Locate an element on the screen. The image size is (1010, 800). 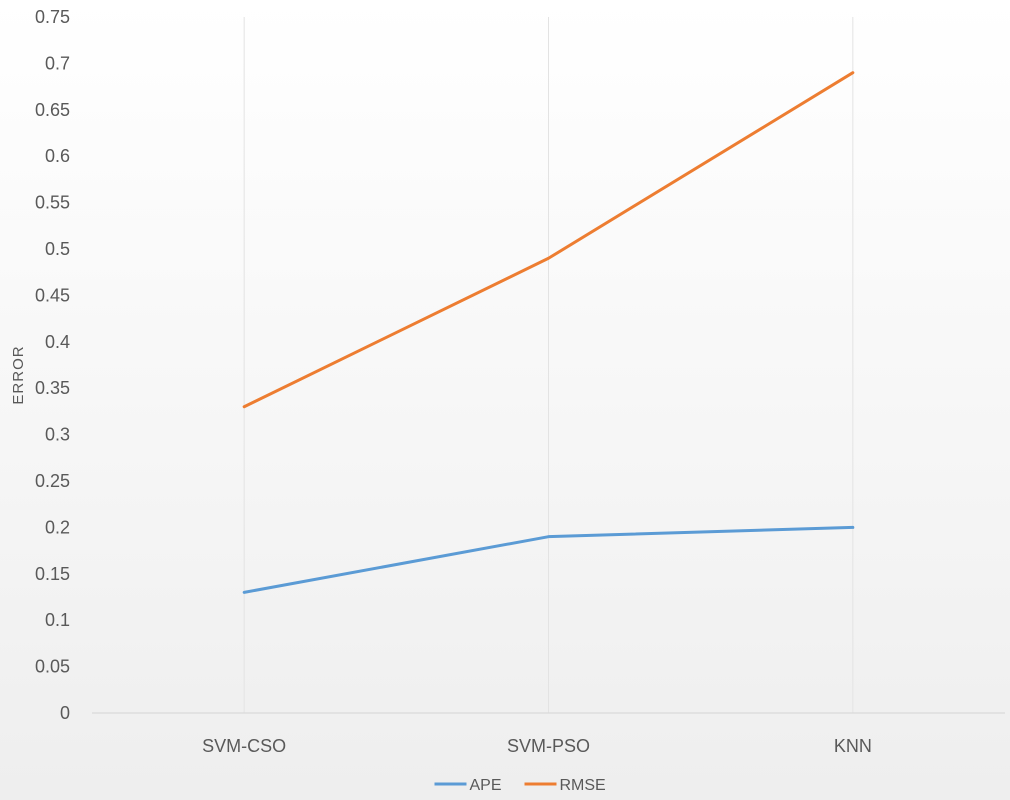
y-tick-label: 0.65 is located at coordinates (52, 110).